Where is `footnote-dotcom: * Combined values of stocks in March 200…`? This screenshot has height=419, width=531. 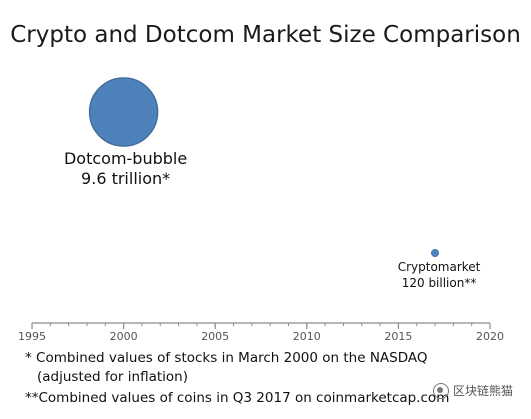 footnote-dotcom: * Combined values of stocks in March 200… is located at coordinates (226, 358).